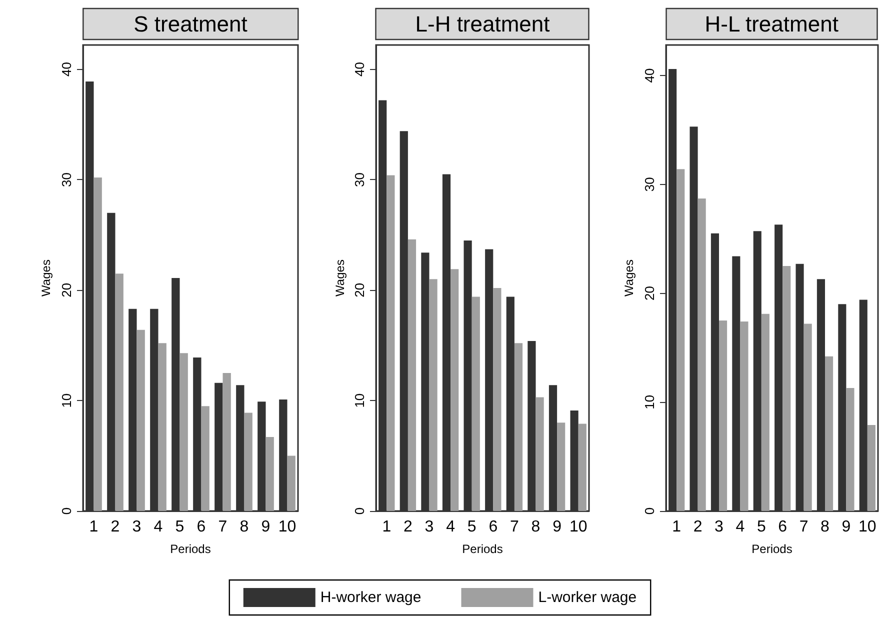 Image resolution: width=880 pixels, height=627 pixels. Describe the element at coordinates (771, 24) in the screenshot. I see `chart-title: H-L treatment` at that location.